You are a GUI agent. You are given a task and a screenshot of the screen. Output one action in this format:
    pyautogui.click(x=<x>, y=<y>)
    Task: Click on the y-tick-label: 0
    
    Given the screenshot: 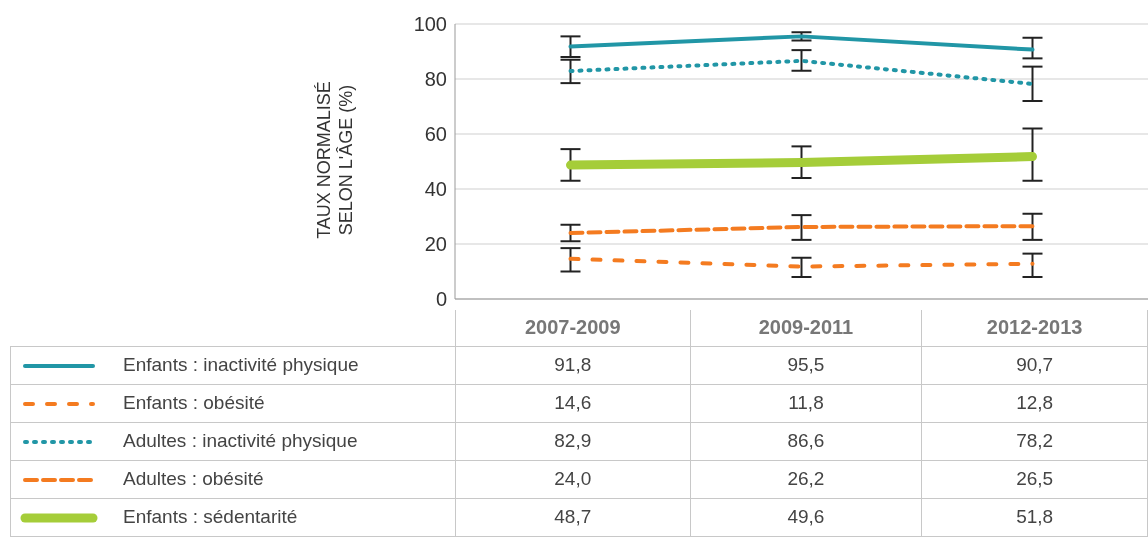 What is the action you would take?
    pyautogui.click(x=441, y=299)
    